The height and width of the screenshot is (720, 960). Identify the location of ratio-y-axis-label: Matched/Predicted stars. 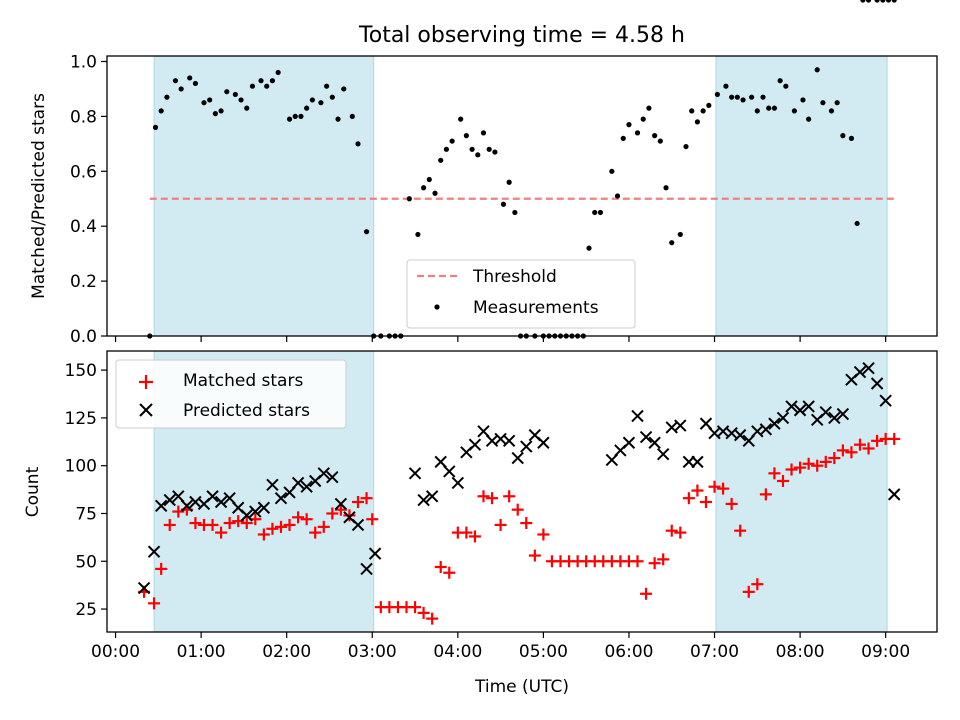
(39, 196).